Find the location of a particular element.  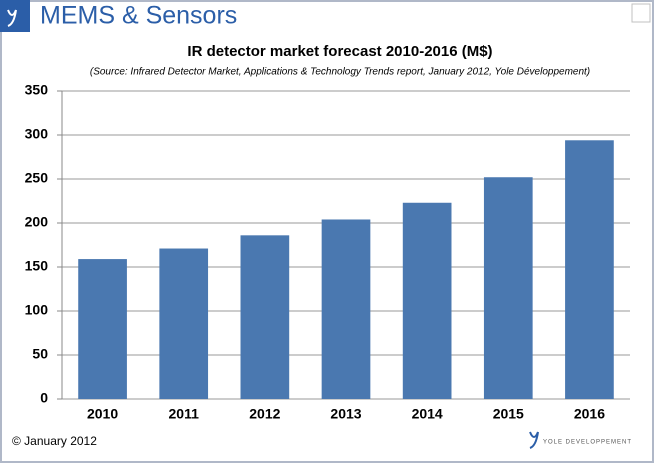

y-tick-label: 100 is located at coordinates (37, 310).